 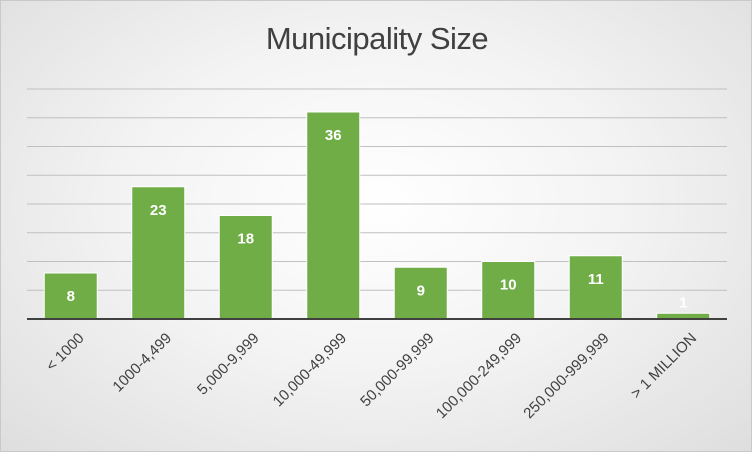 What do you see at coordinates (421, 290) in the screenshot?
I see `data-label: 9` at bounding box center [421, 290].